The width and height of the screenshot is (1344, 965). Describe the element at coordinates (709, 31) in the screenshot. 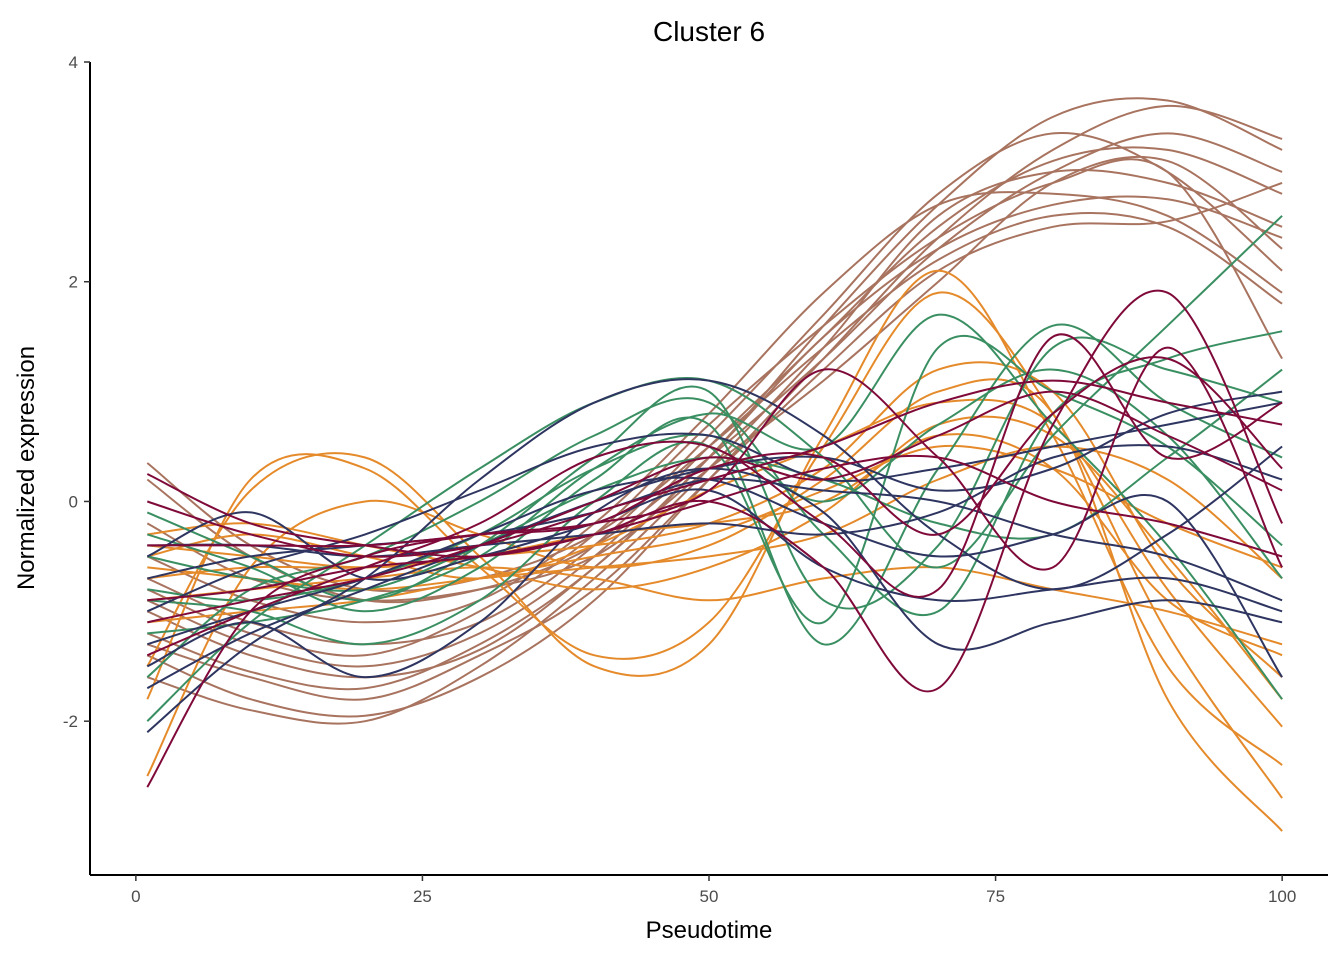

I see `chart-title: Cluster 6` at that location.